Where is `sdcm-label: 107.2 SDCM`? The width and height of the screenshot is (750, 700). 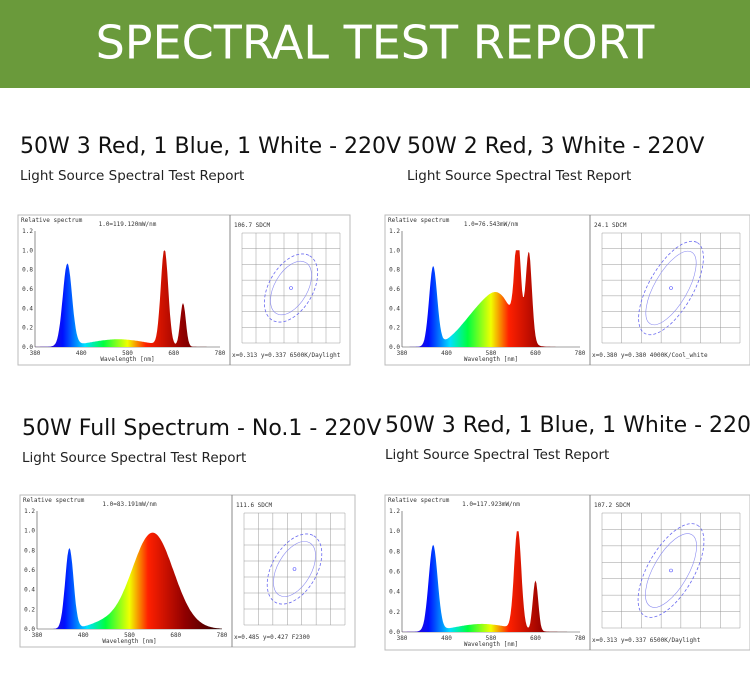 sdcm-label: 107.2 SDCM is located at coordinates (612, 505).